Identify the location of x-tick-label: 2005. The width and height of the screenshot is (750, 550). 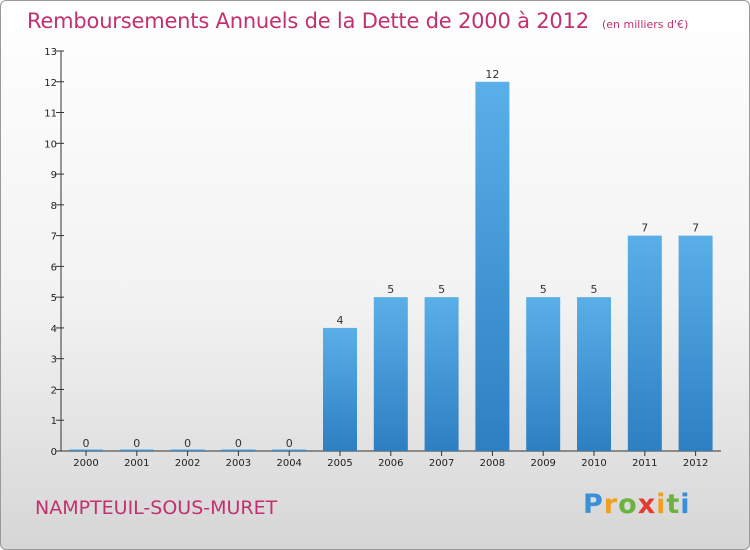
(339, 463).